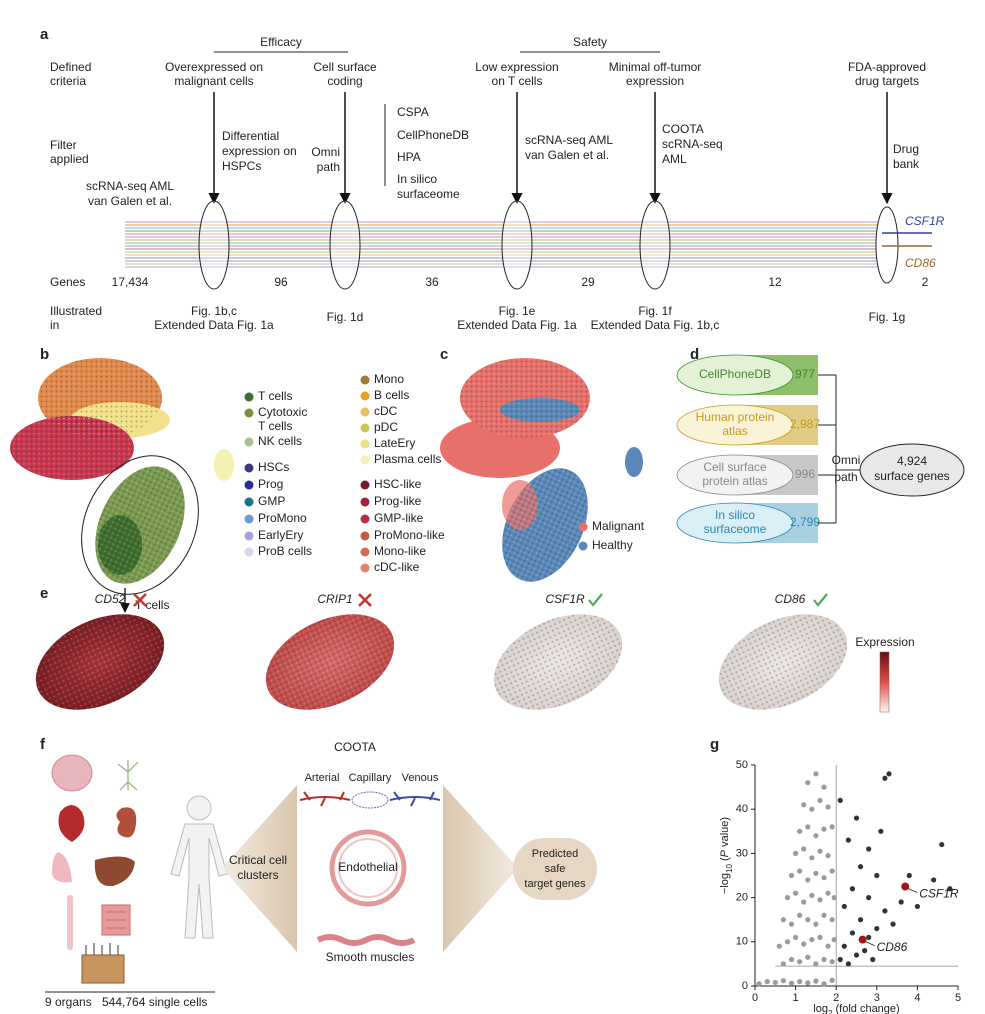 The image size is (985, 1014). What do you see at coordinates (725, 853) in the screenshot?
I see `y-axis-label-part: P` at bounding box center [725, 853].